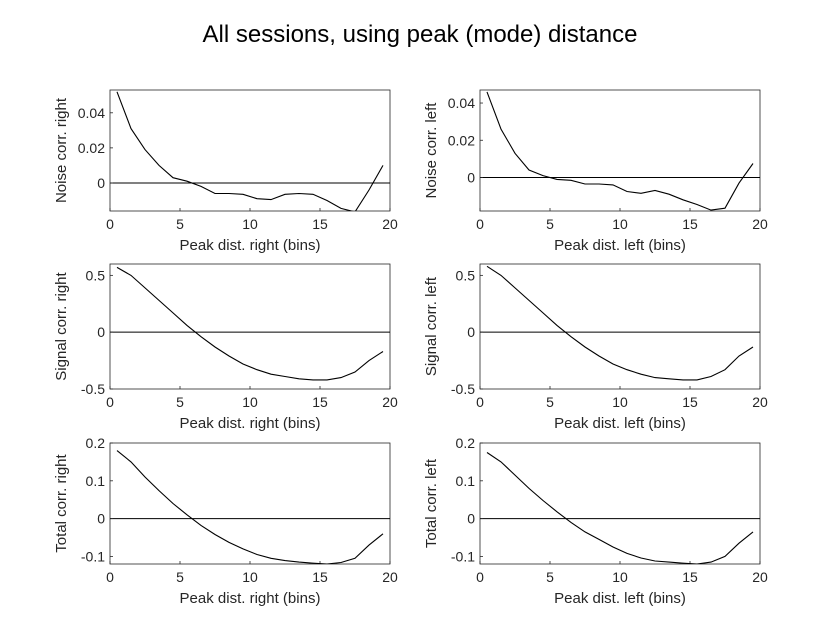 The height and width of the screenshot is (630, 840). I want to click on y-axis-label: Signal corr. right, so click(61, 325).